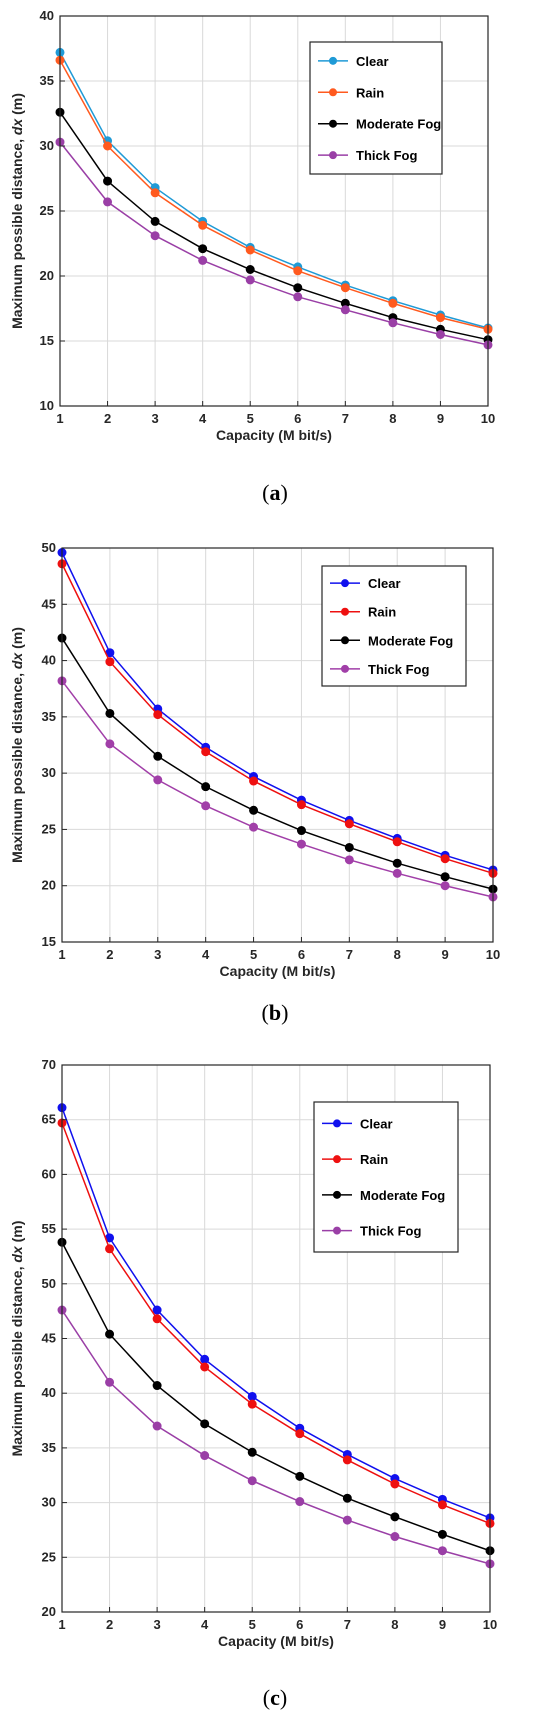 The image size is (550, 1724). I want to click on y-tick-label: 10, so click(47, 405).